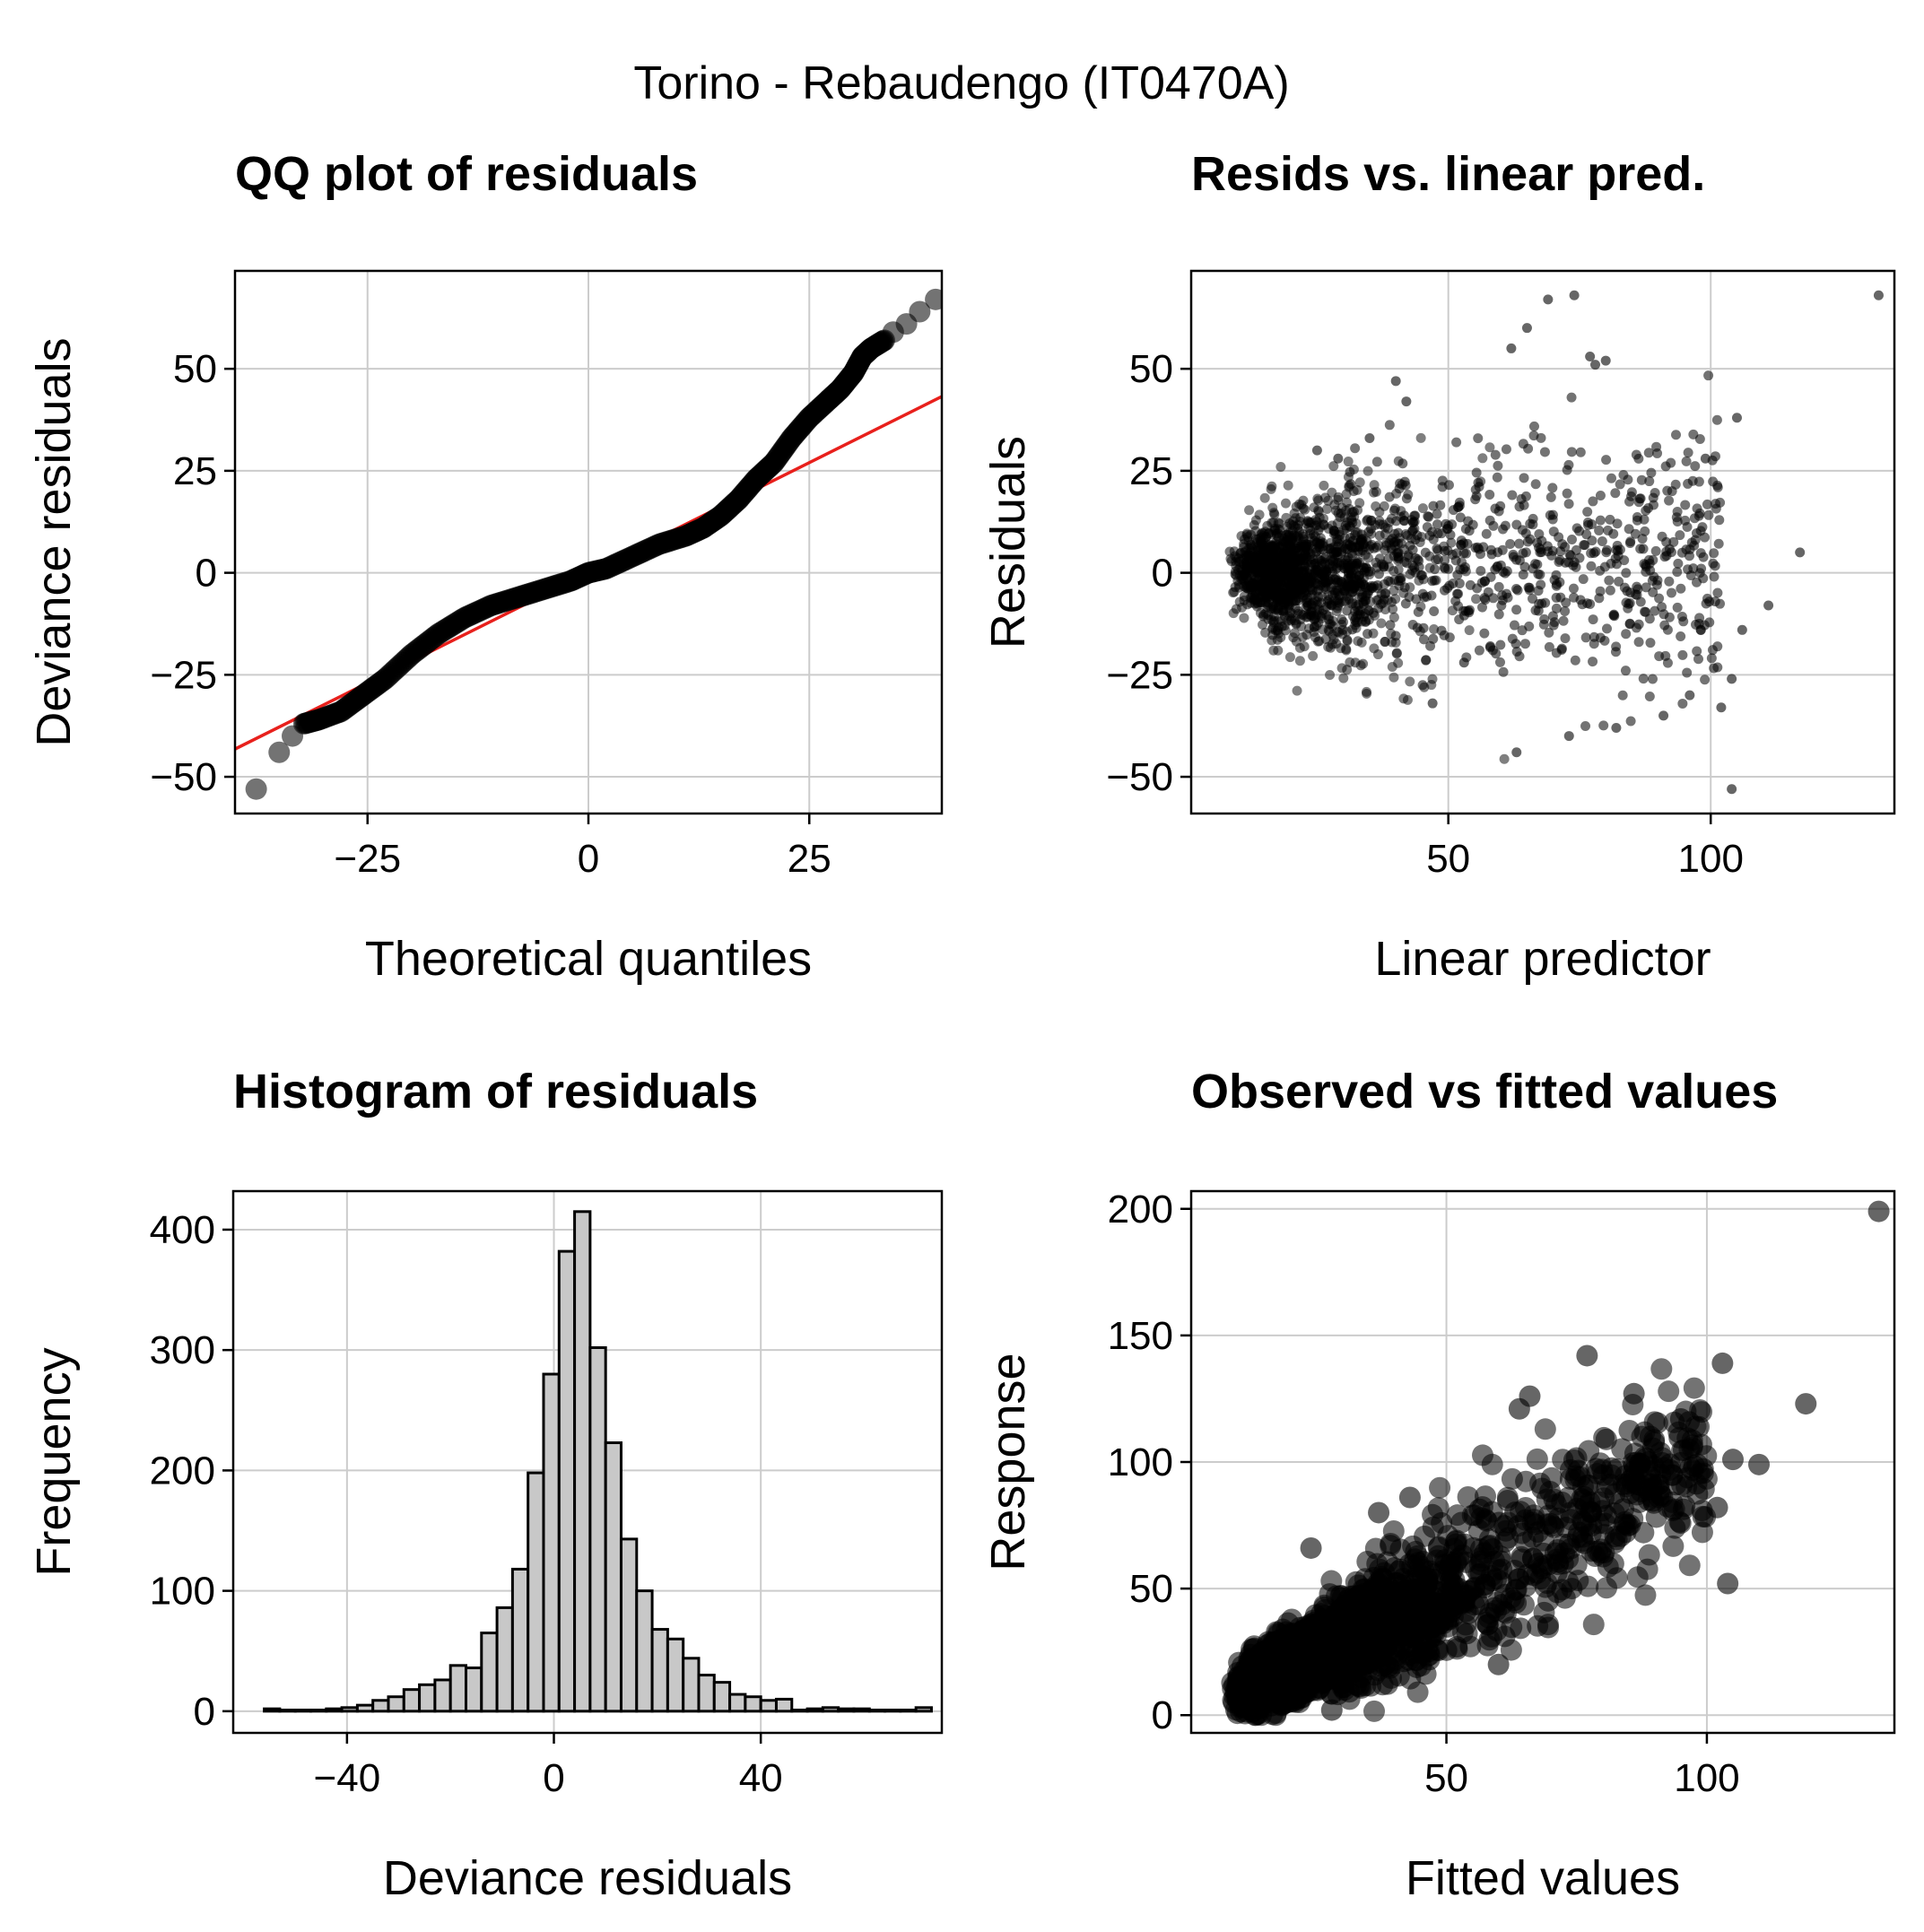  Describe the element at coordinates (1008, 542) in the screenshot. I see `y-axis-label-resid: Residuals` at that location.